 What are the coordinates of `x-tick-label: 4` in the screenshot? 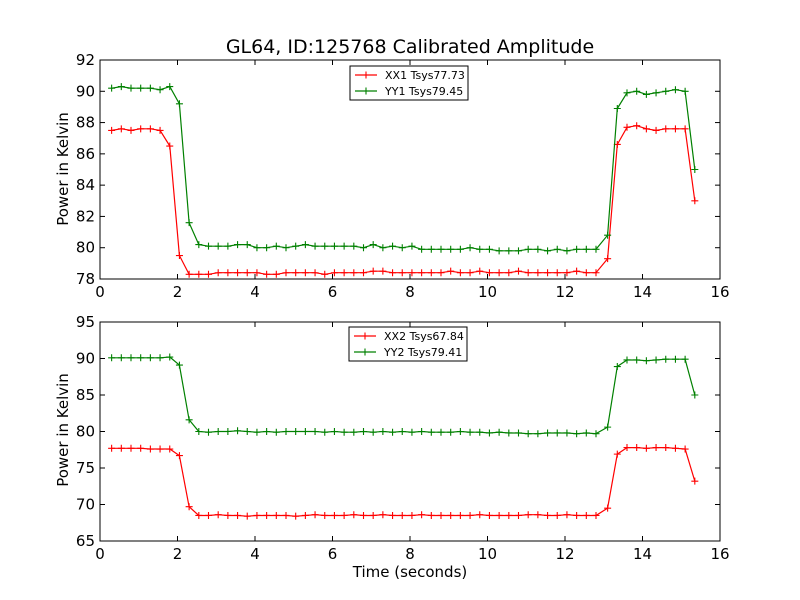 It's located at (255, 554).